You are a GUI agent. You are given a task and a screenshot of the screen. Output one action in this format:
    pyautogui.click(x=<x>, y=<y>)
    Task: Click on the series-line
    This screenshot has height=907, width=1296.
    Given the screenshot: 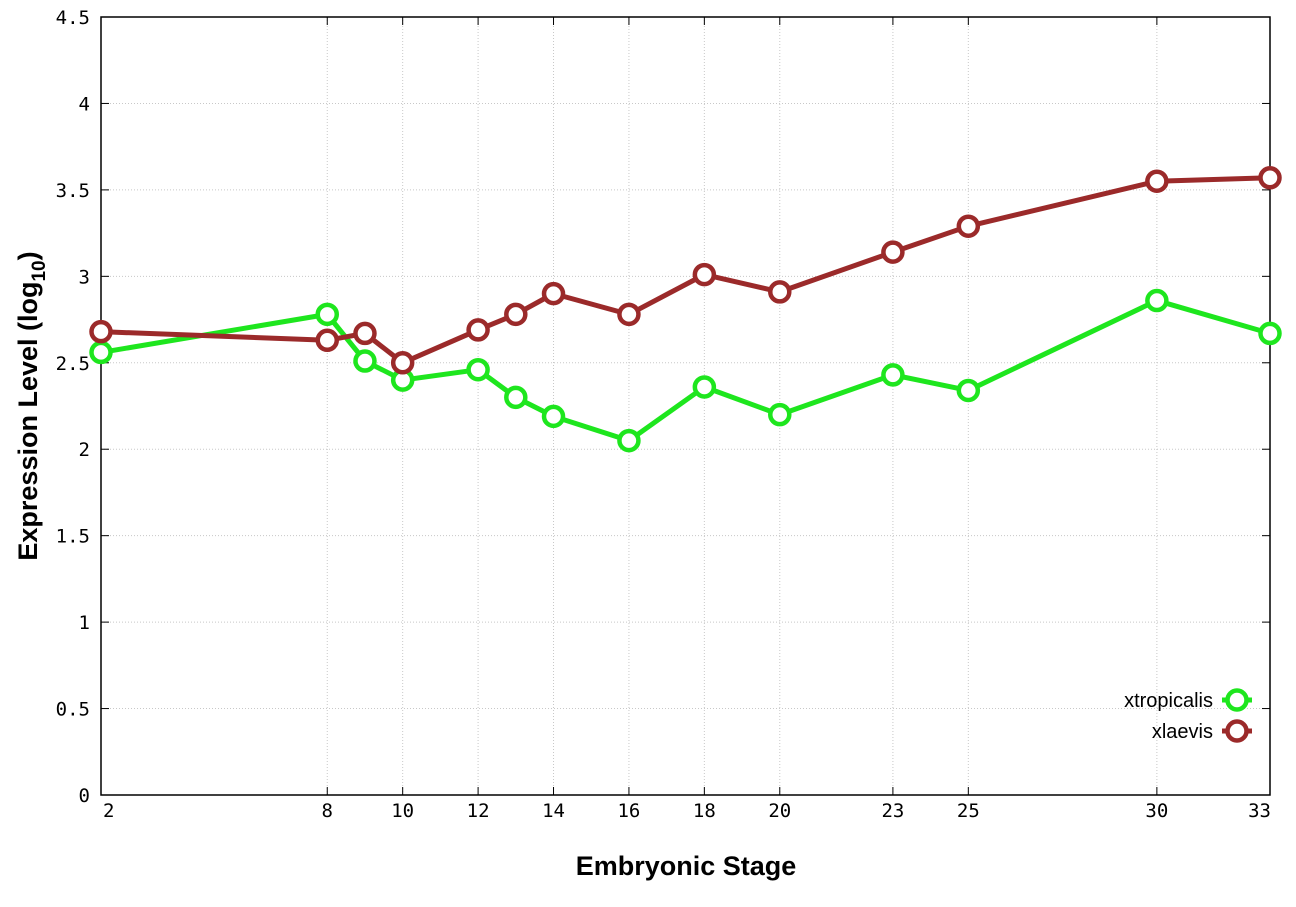 What is the action you would take?
    pyautogui.click(x=685, y=371)
    